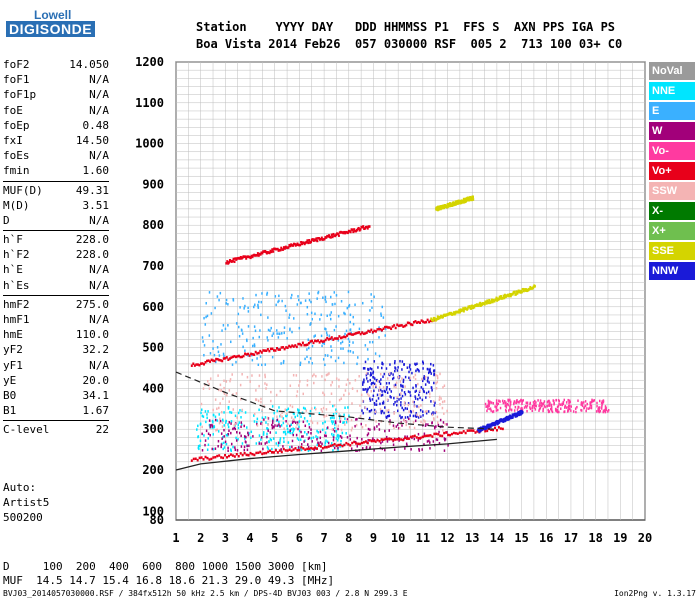 Image resolution: width=700 pixels, height=600 pixels. What do you see at coordinates (274, 538) in the screenshot?
I see `x-tick-label: 5` at bounding box center [274, 538].